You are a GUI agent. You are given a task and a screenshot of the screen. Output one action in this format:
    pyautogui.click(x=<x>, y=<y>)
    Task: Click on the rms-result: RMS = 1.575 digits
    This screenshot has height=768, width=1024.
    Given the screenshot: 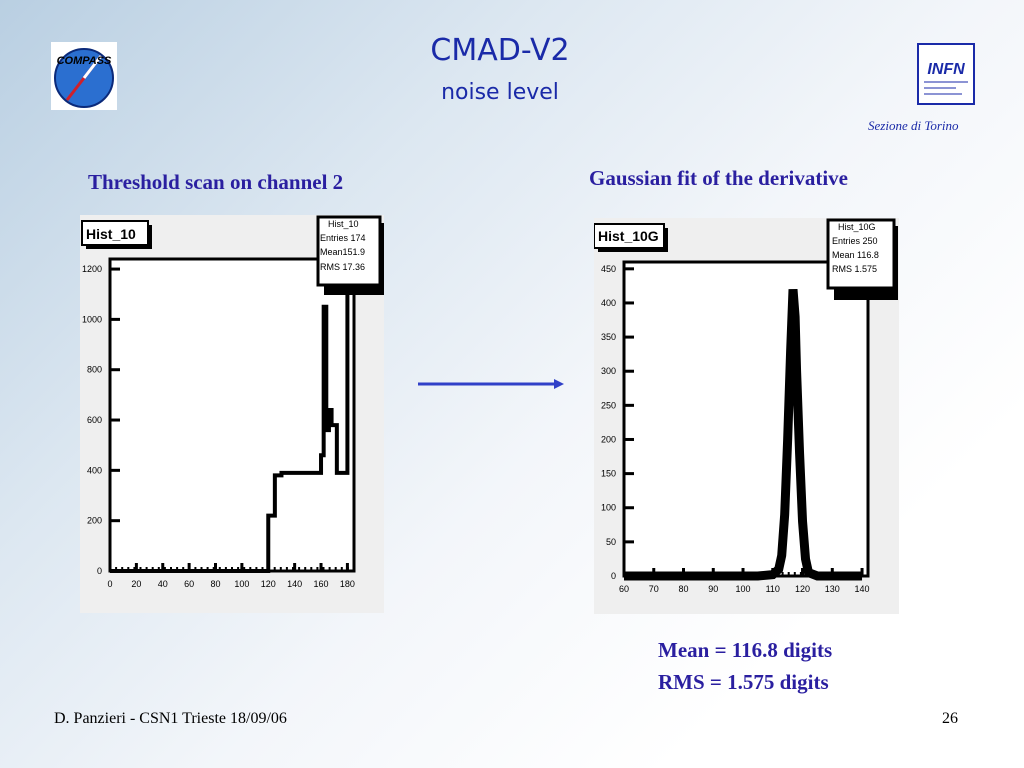 What is the action you would take?
    pyautogui.click(x=743, y=682)
    